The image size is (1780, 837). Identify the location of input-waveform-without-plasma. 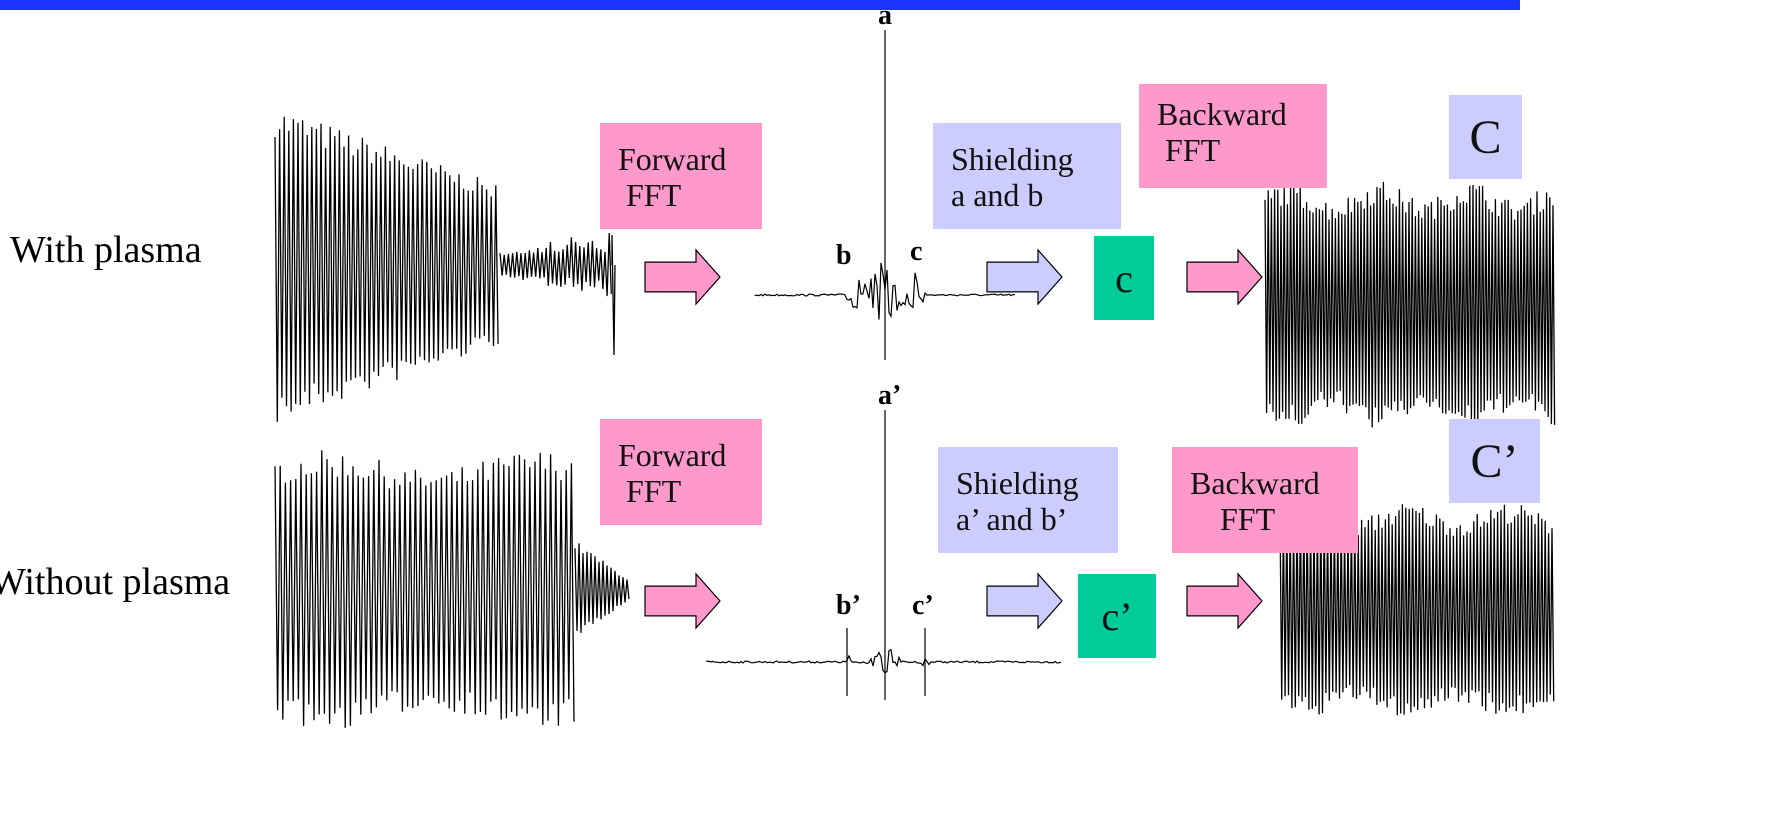
(424, 589).